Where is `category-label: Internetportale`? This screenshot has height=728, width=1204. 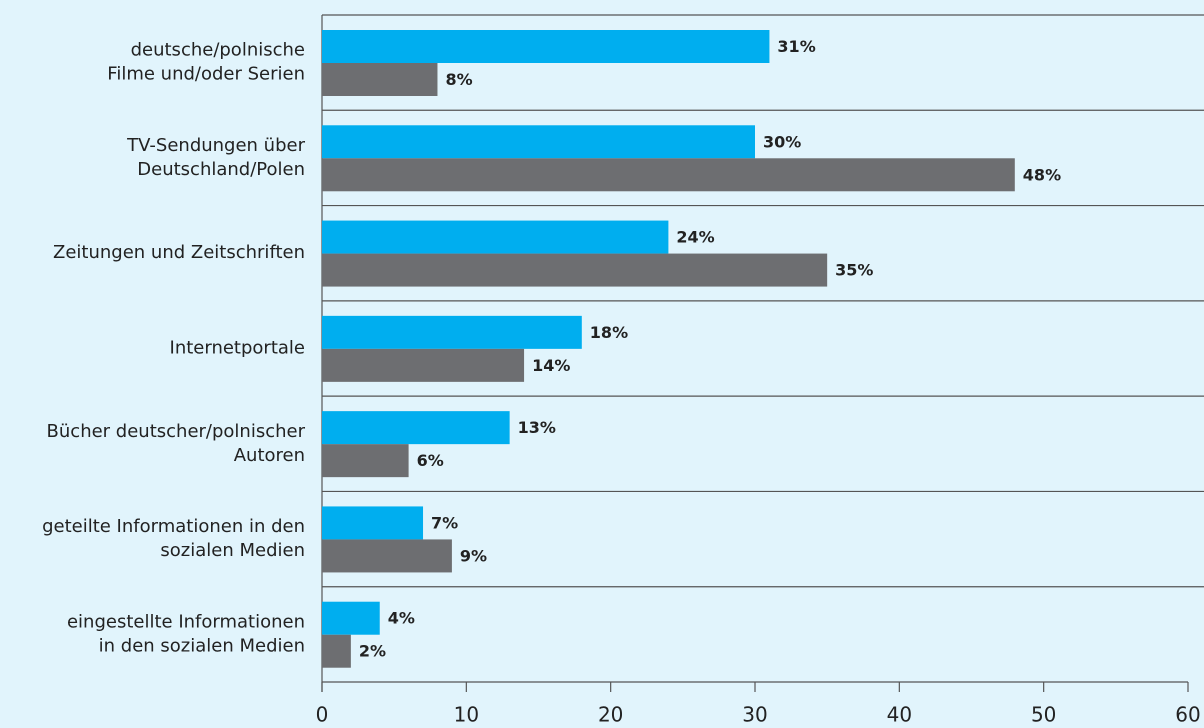
category-label: Internetportale is located at coordinates (237, 348).